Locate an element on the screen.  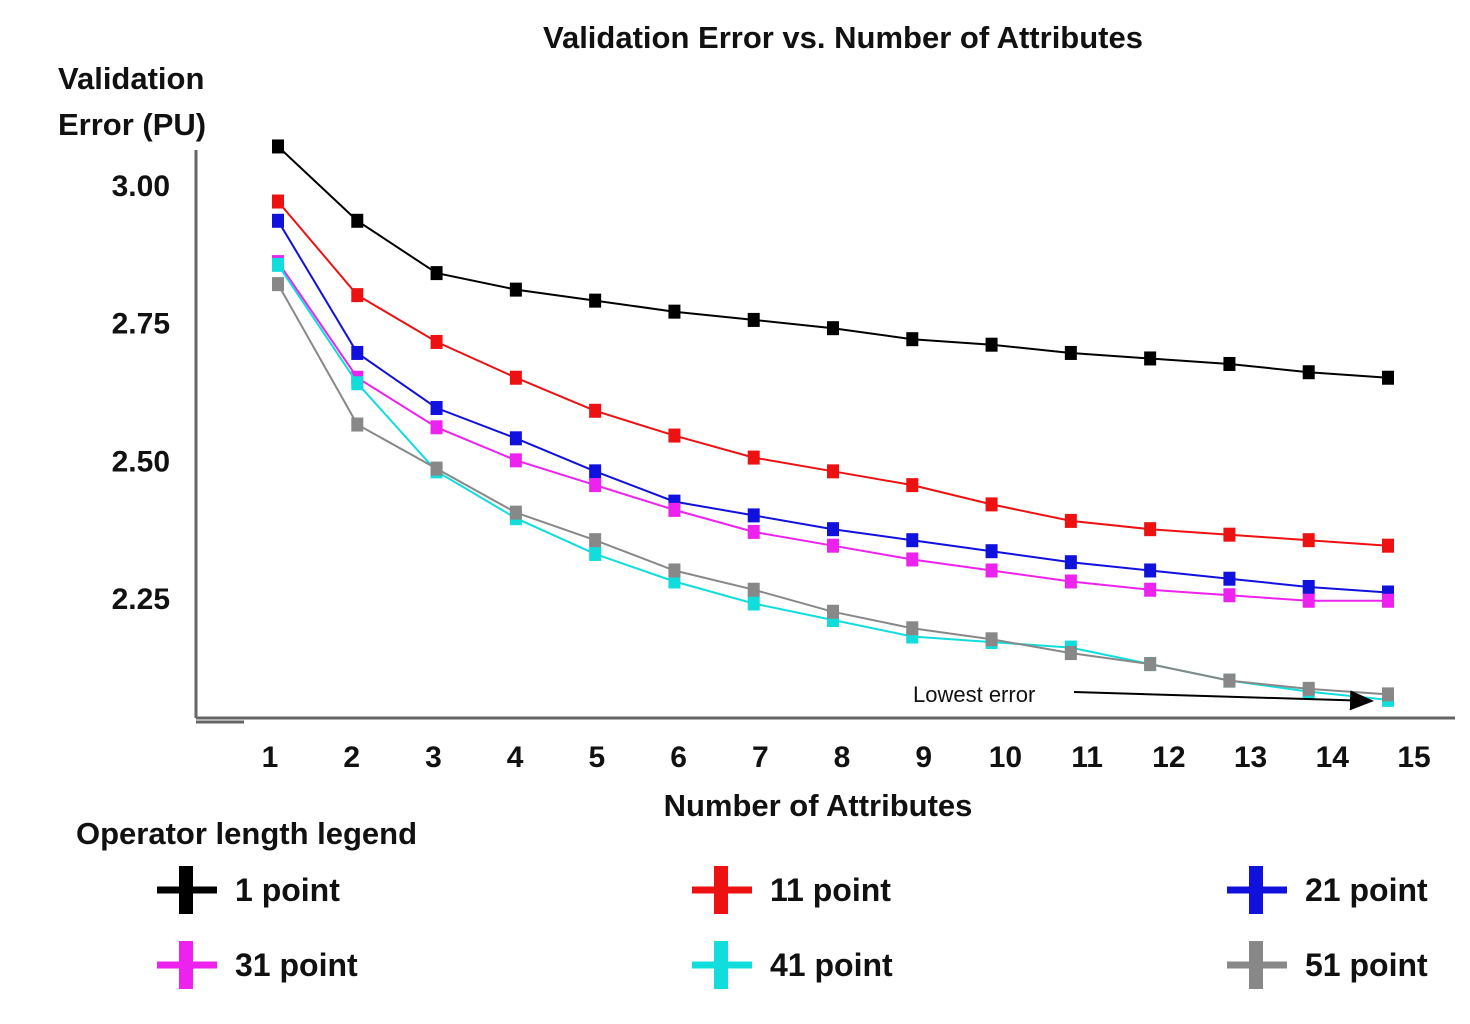
y-axis-label-line2: Error (PU) is located at coordinates (132, 124).